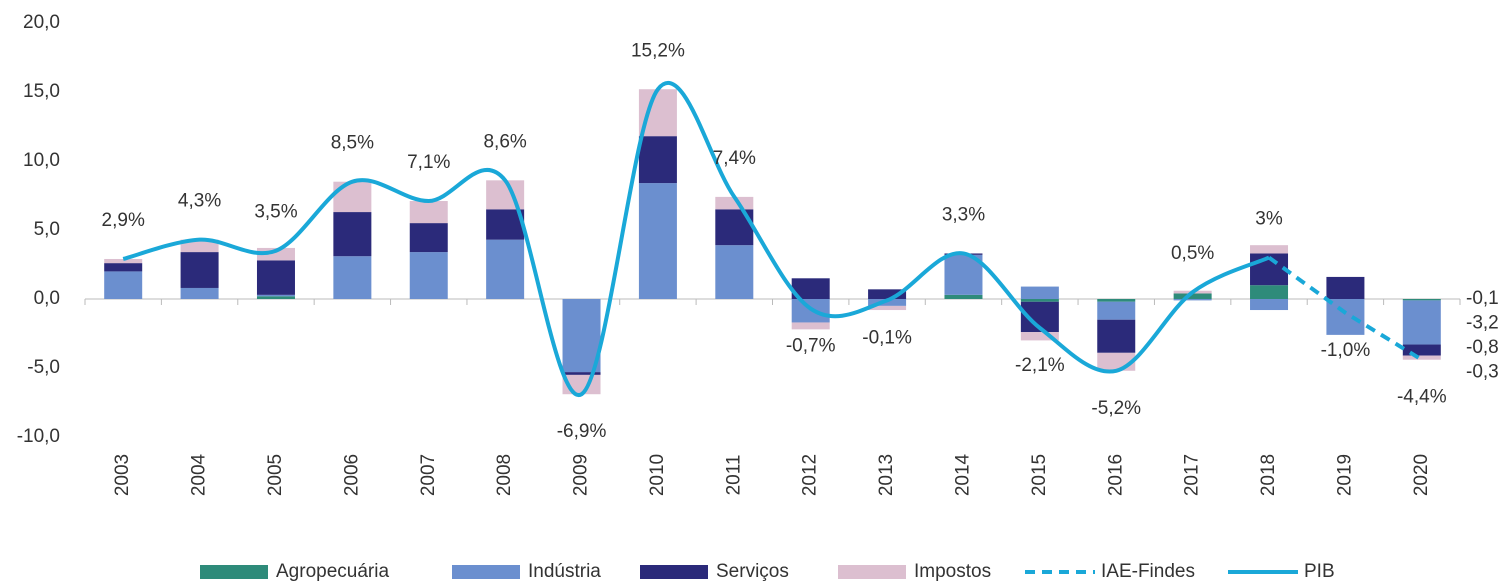 The image size is (1507, 584). Describe the element at coordinates (582, 431) in the screenshot. I see `line-label: -6,9%` at that location.